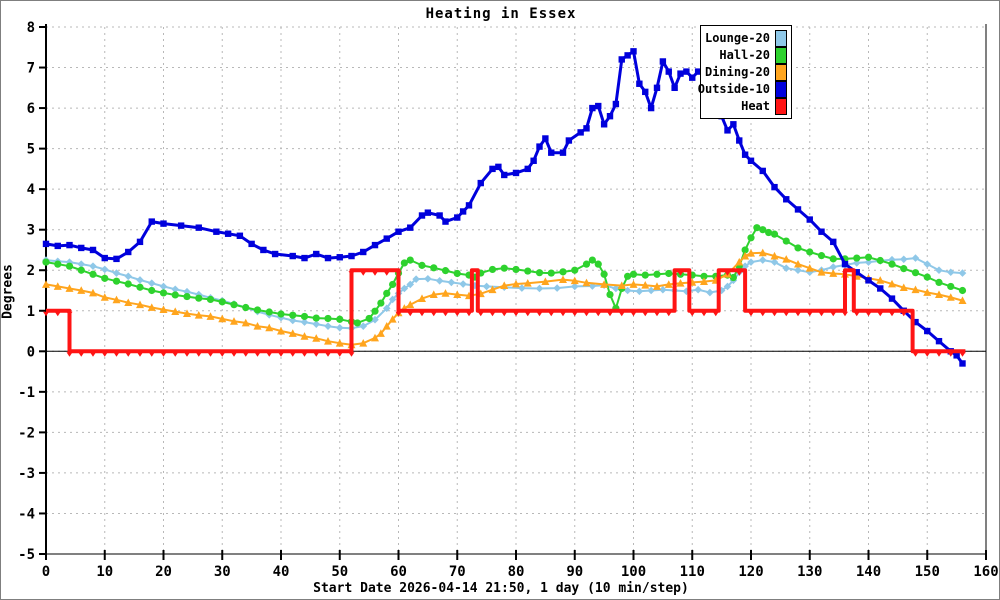  I want to click on x-tick-label: 160, so click(985, 572).